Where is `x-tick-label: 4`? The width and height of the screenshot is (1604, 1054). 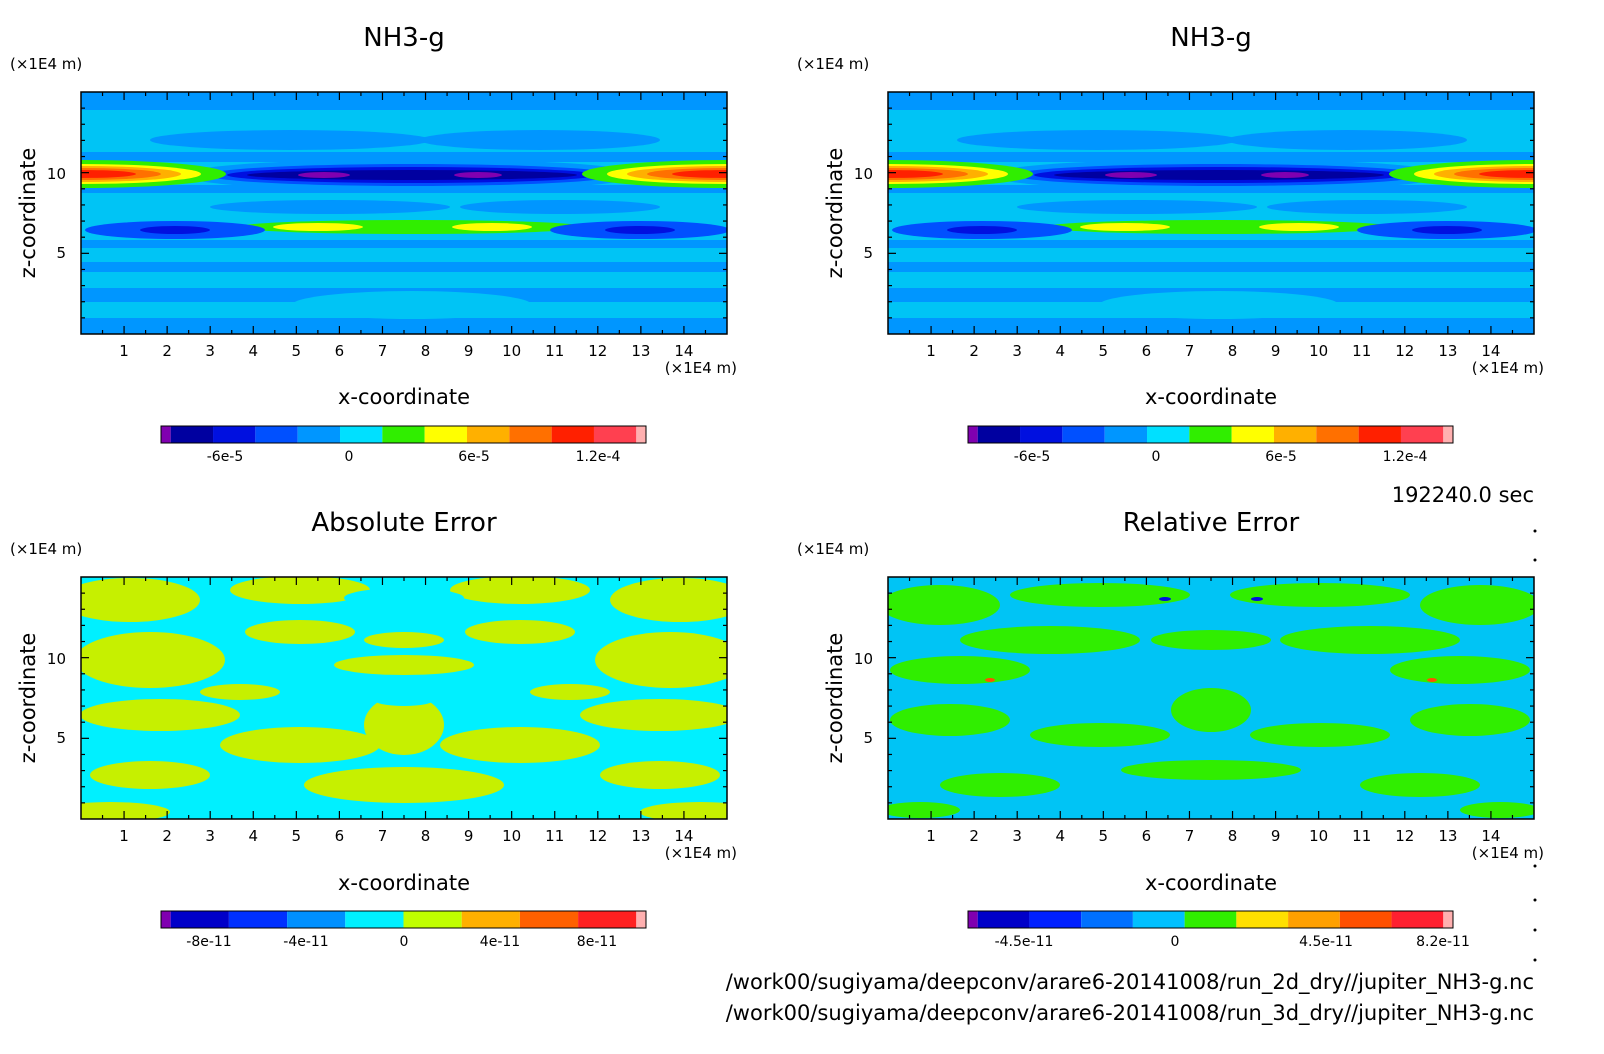 x-tick-label: 4 is located at coordinates (253, 836).